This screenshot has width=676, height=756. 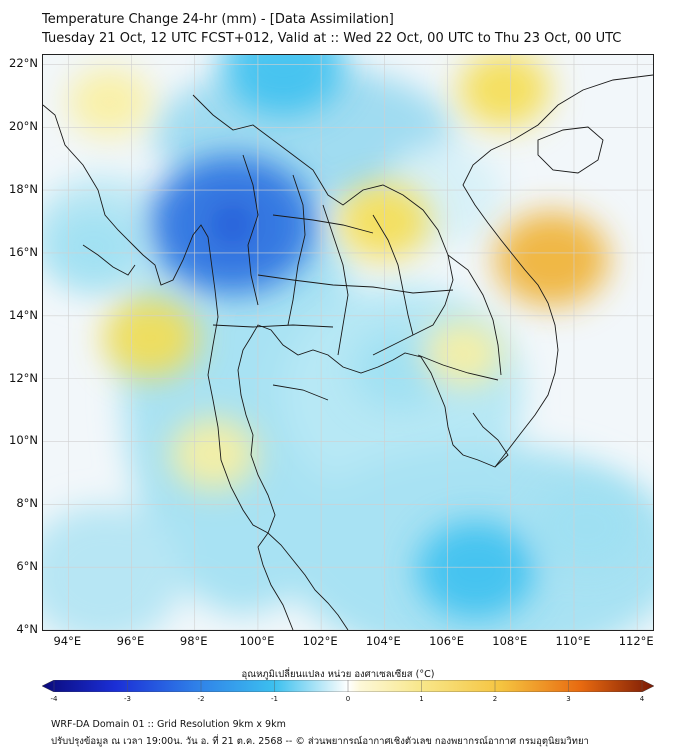 I want to click on longitude-label: 104°E, so click(x=383, y=641).